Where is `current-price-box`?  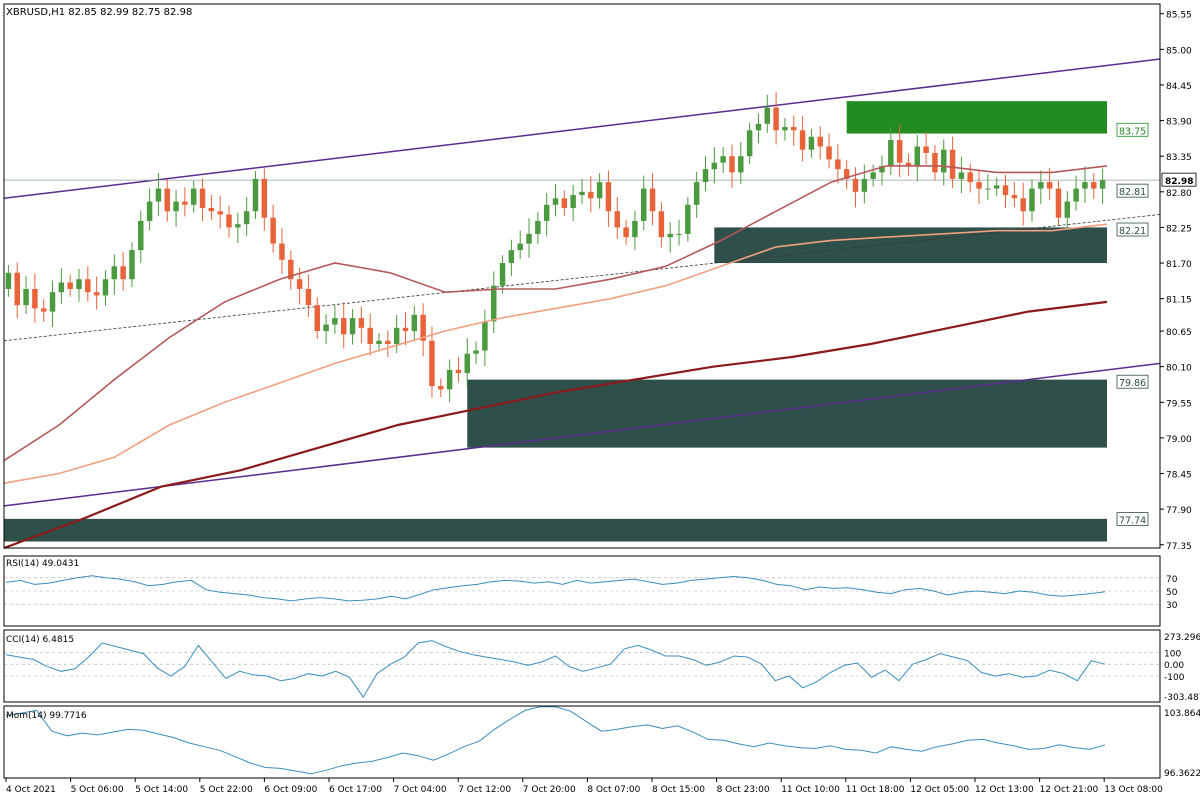 current-price-box is located at coordinates (1179, 179).